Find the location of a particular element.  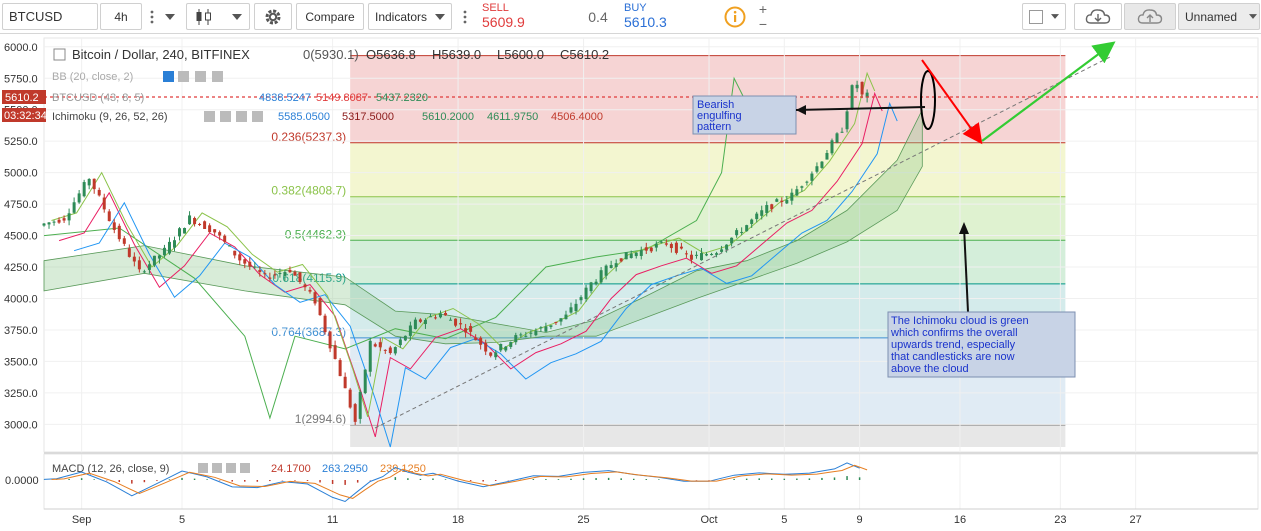

indicators-button: Indicators is located at coordinates (410, 16).